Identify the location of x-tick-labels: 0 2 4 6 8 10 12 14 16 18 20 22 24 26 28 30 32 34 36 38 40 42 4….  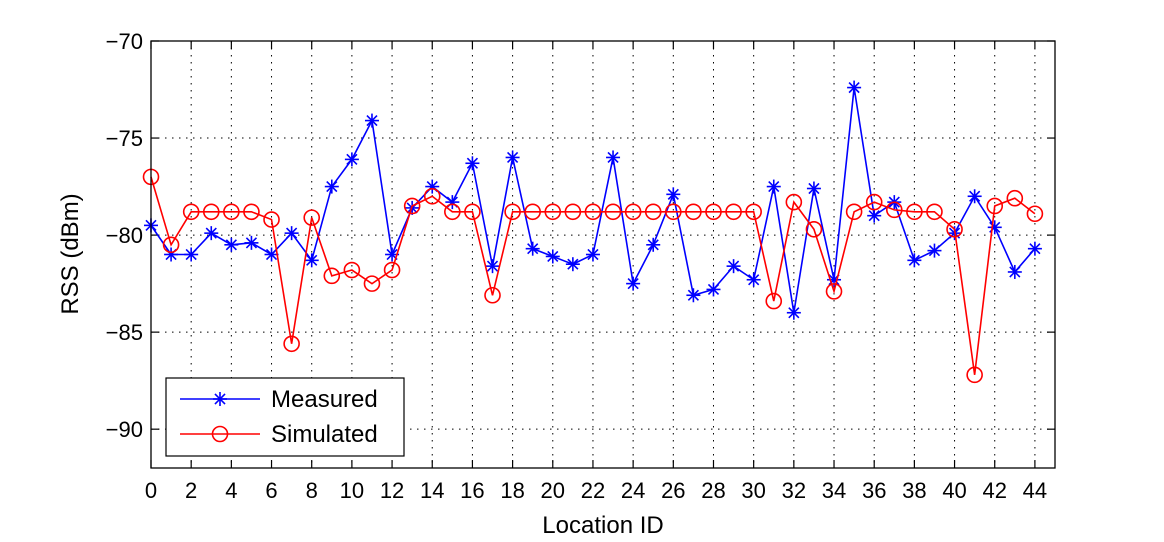
(596, 490).